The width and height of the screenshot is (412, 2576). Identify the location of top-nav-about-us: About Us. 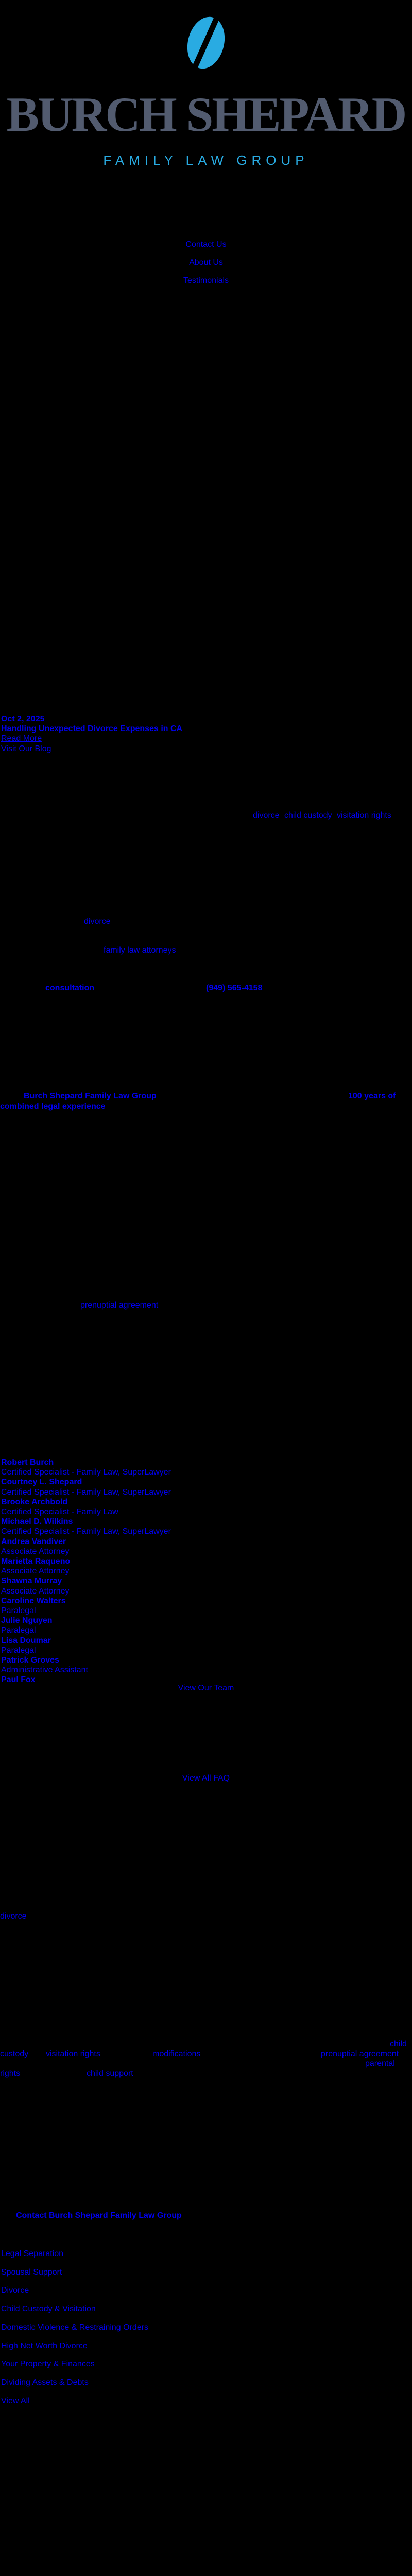
(206, 262).